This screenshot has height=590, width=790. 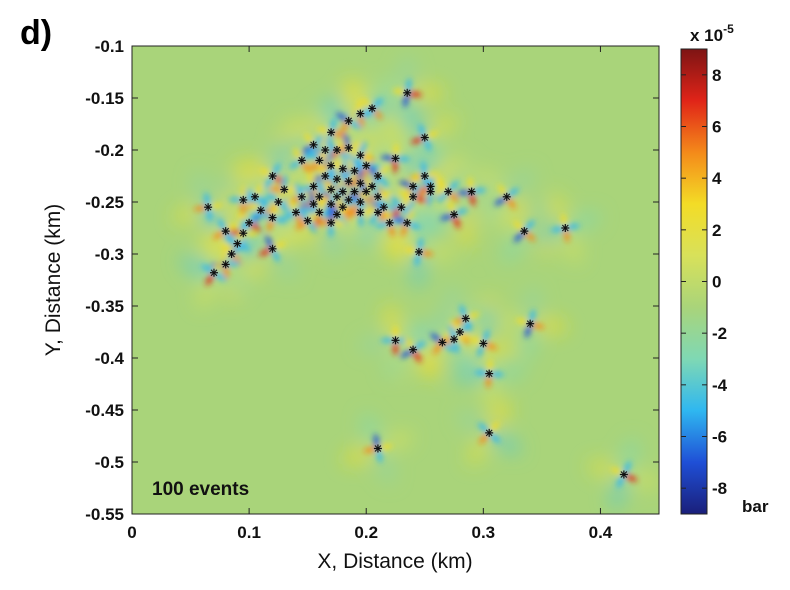 What do you see at coordinates (719, 488) in the screenshot?
I see `colorbar-tick-label: -8` at bounding box center [719, 488].